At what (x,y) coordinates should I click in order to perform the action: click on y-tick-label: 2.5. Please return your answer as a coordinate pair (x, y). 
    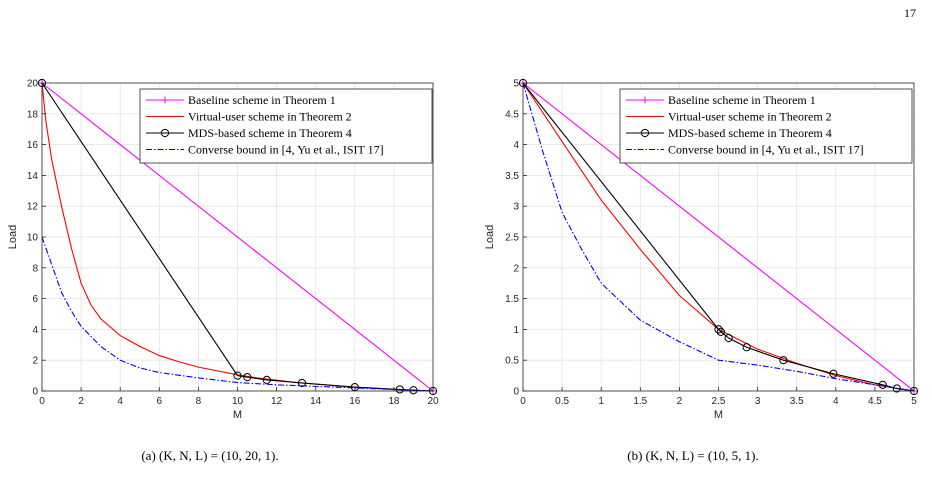
    Looking at the image, I should click on (512, 238).